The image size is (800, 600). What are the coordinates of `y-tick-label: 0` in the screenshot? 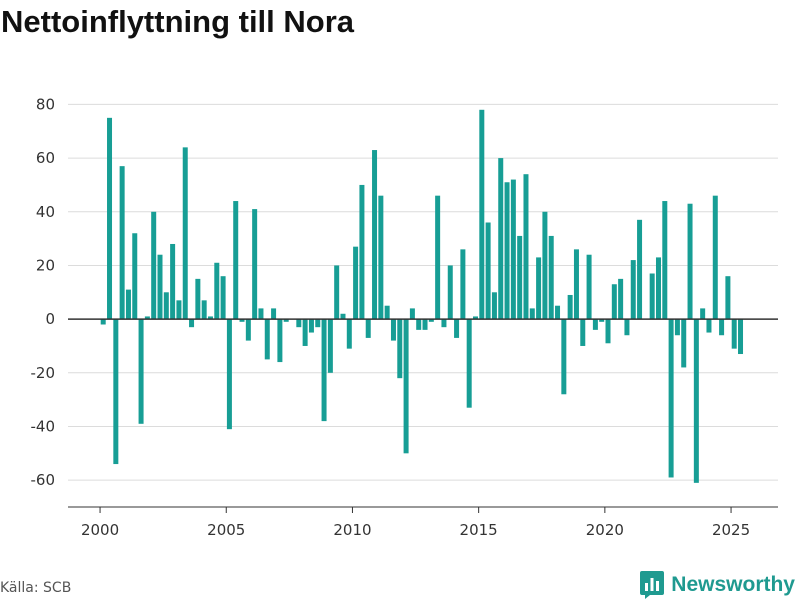 It's located at (50, 319).